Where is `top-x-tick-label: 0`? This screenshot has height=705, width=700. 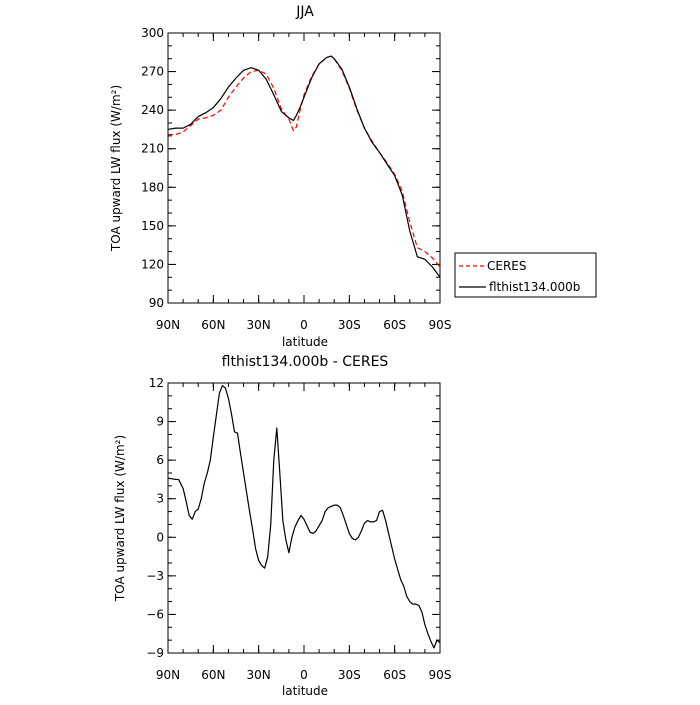
top-x-tick-label: 0 is located at coordinates (304, 325).